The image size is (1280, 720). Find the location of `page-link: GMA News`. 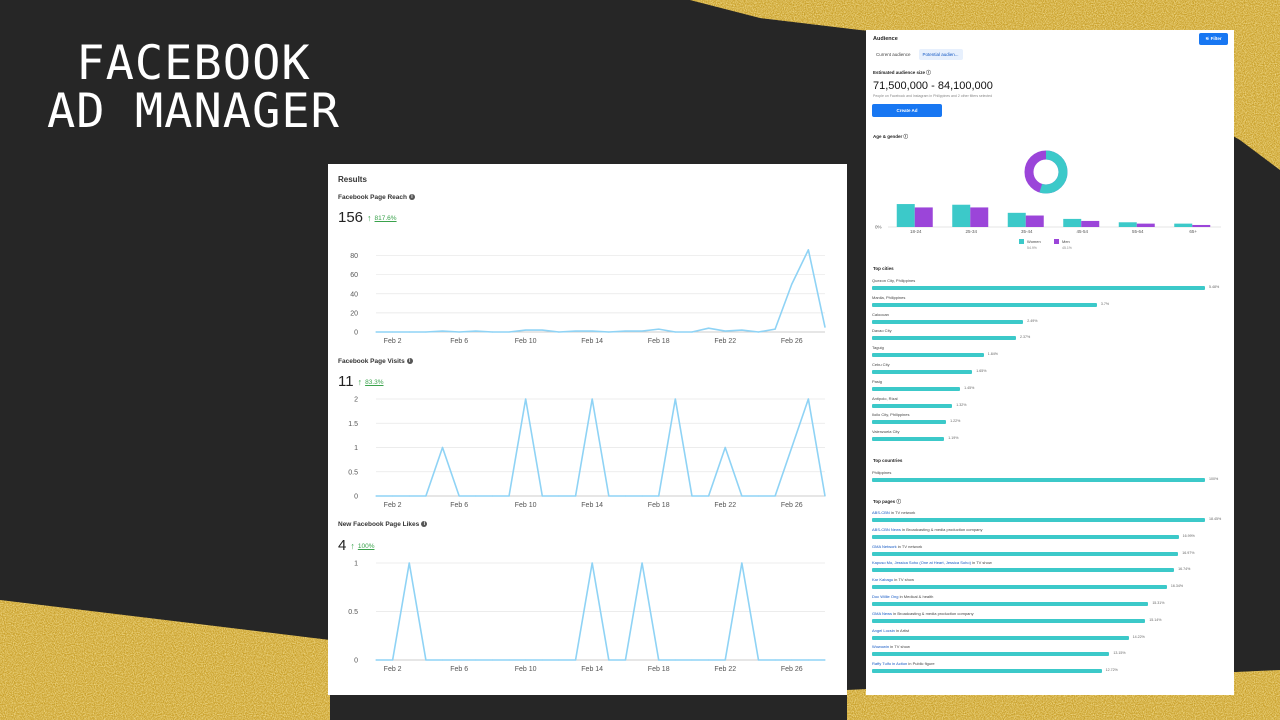

page-link: GMA News is located at coordinates (882, 613).